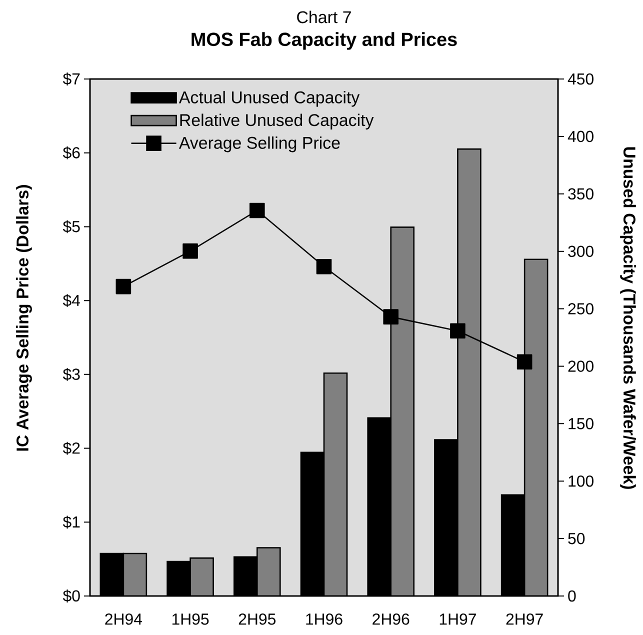  I want to click on y2-tick-label: 50, so click(576, 538).